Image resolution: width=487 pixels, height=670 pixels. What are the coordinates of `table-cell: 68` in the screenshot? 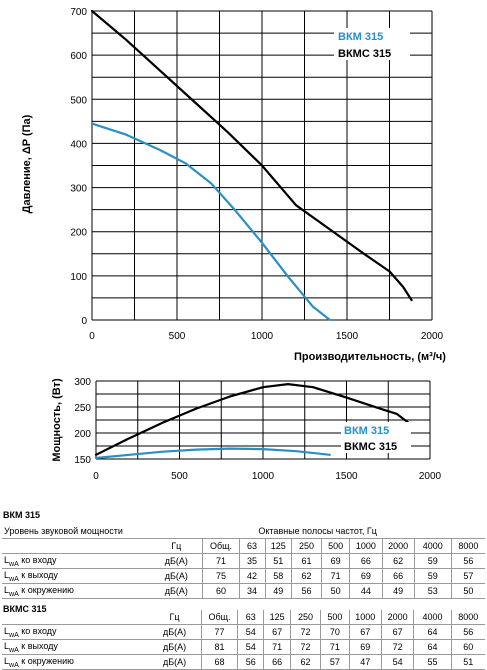 It's located at (220, 662).